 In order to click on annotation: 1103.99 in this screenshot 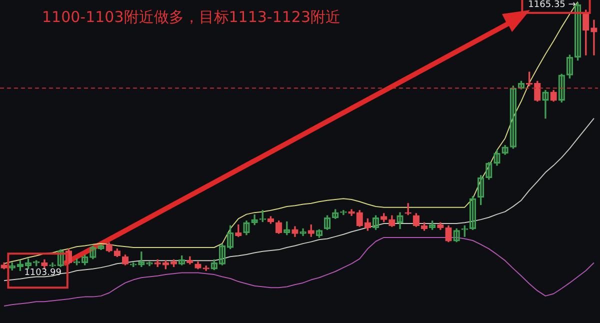, I will do `click(43, 273)`.